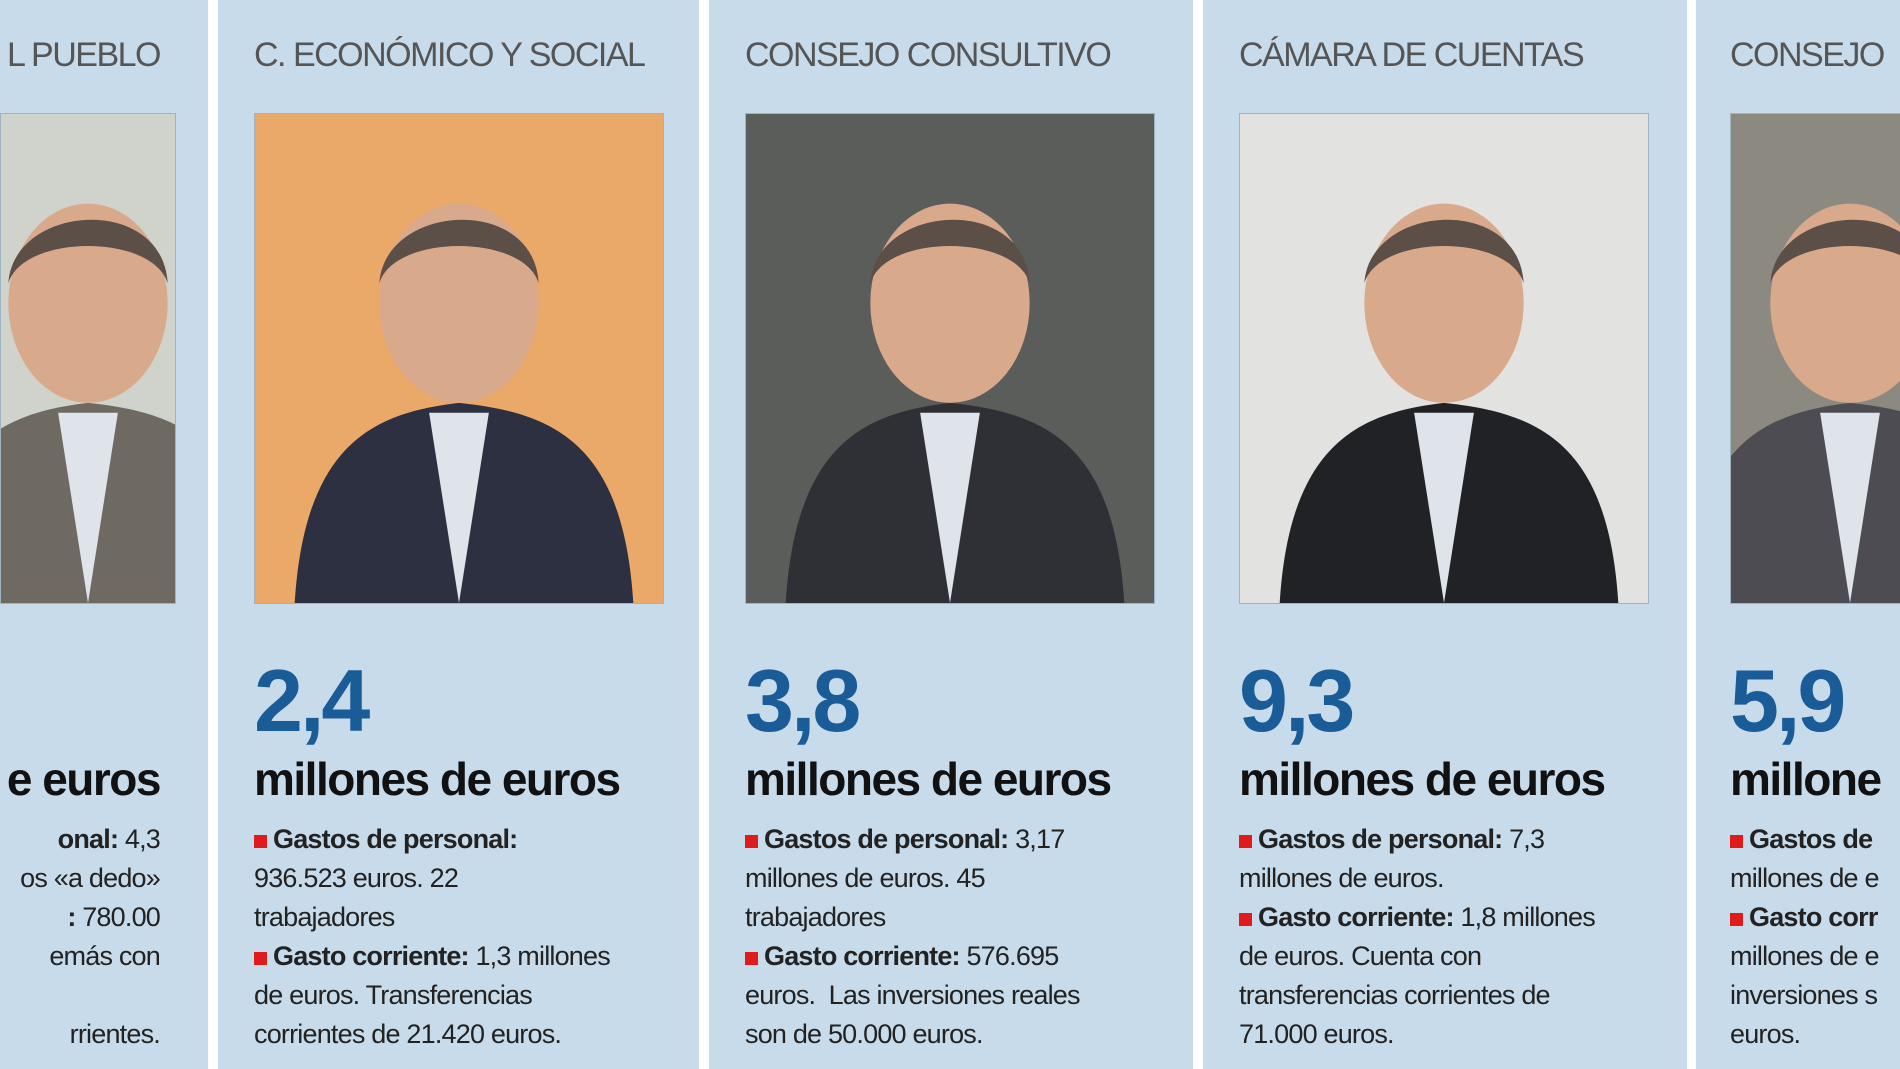  I want to click on amount: 5,9, so click(1788, 700).